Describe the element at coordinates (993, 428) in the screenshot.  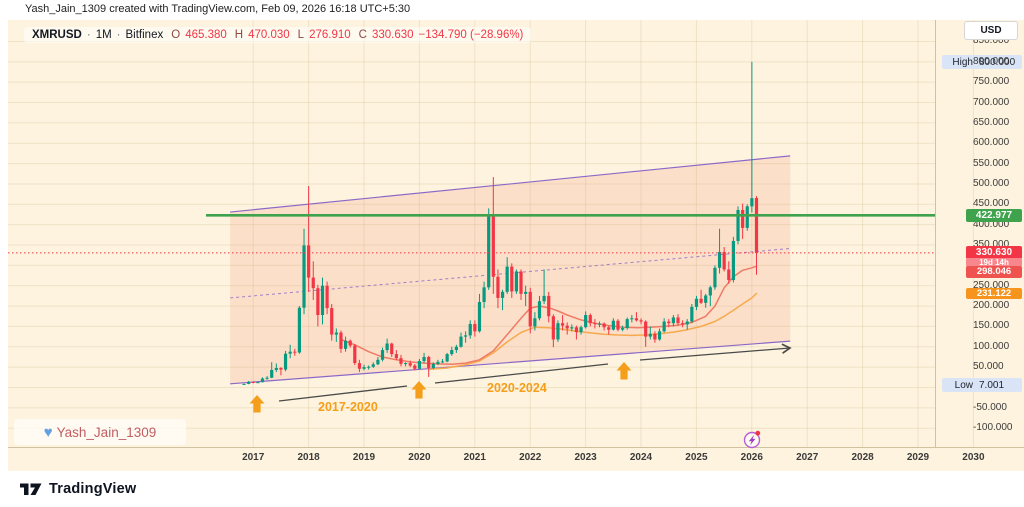
I see `price-axis-tick: -100.000` at that location.